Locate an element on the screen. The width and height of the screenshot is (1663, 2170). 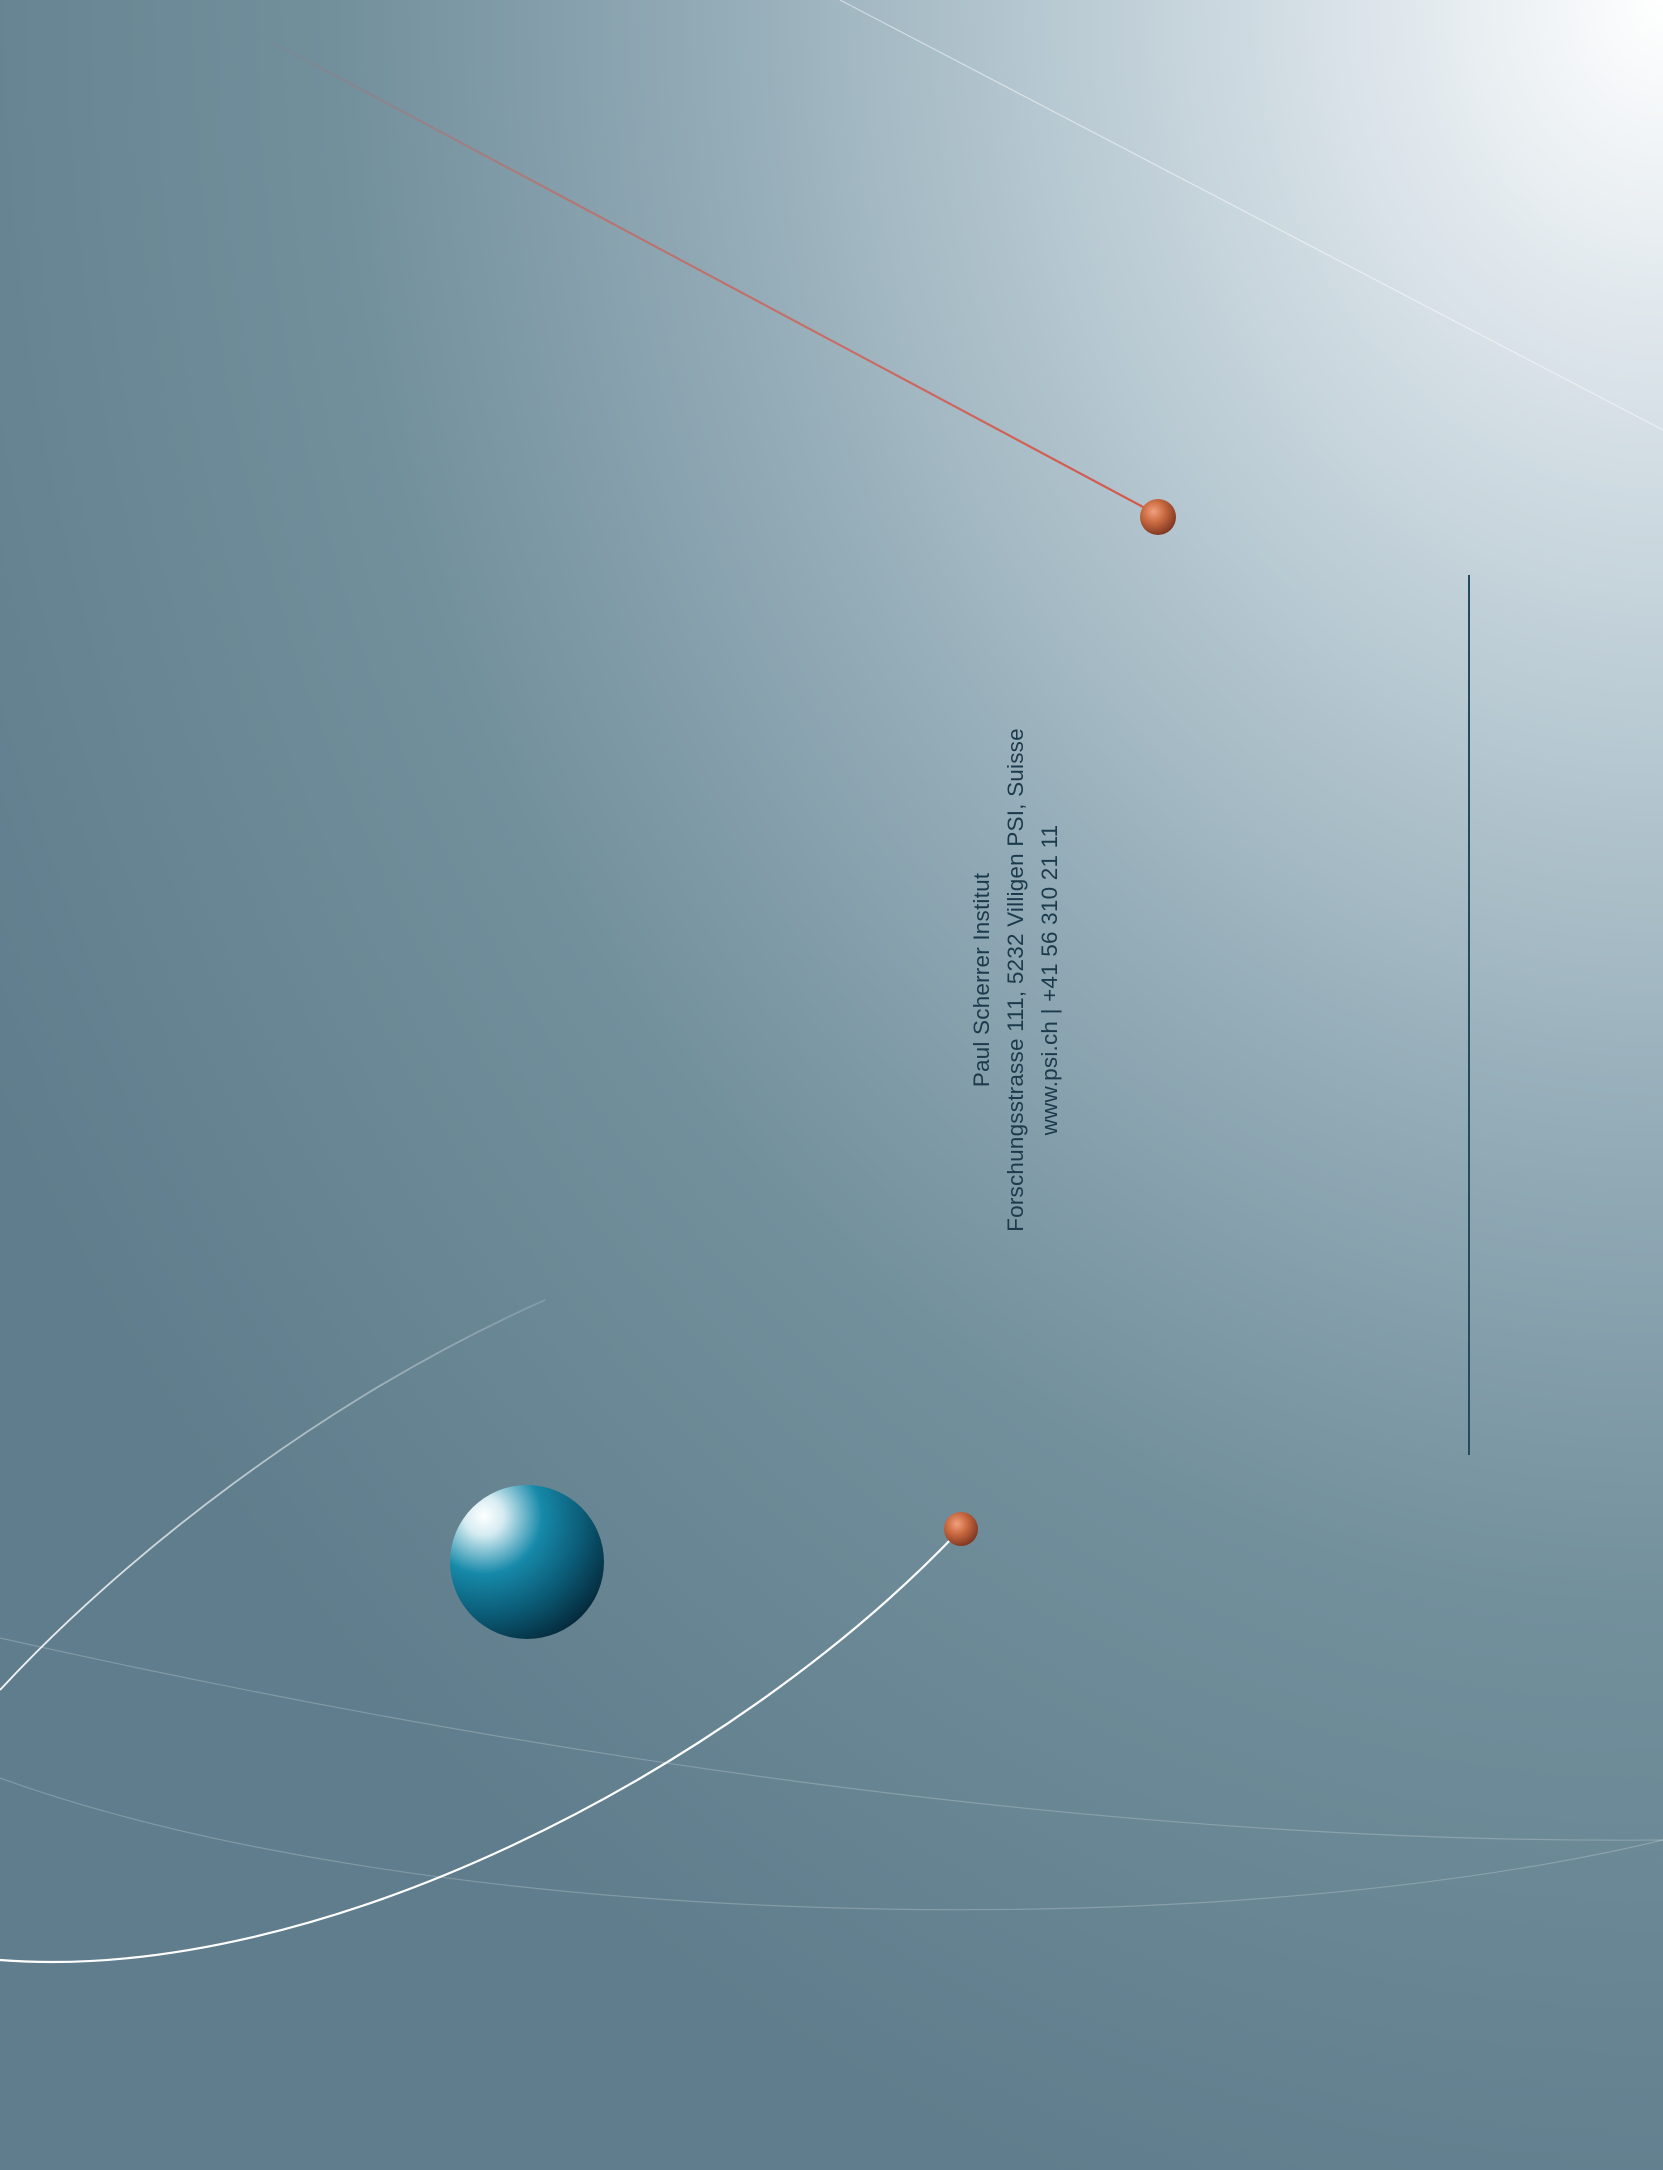
blue-sphere is located at coordinates (527, 1562).